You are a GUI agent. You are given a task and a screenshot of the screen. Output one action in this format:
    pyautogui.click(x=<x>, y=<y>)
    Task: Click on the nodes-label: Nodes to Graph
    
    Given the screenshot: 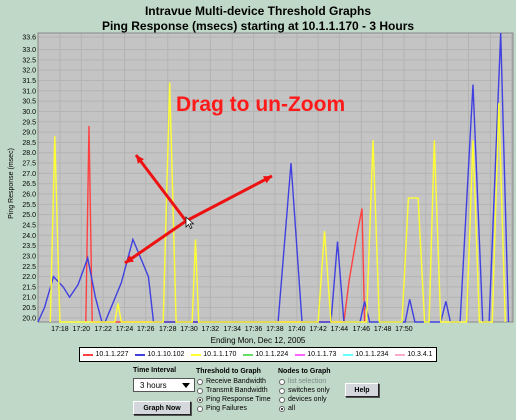 What is the action you would take?
    pyautogui.click(x=304, y=371)
    